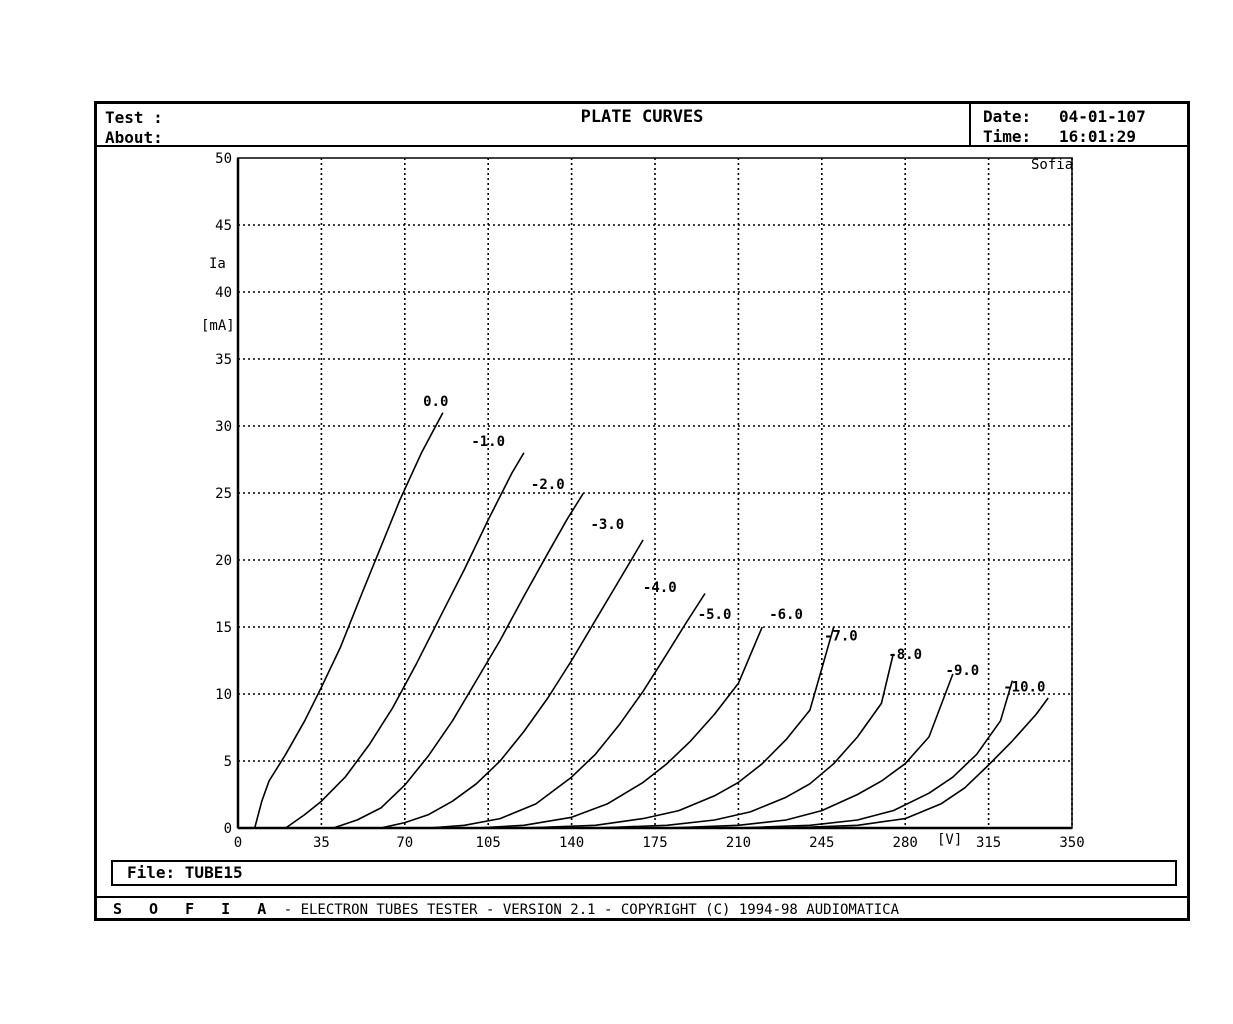 This screenshot has height=1024, width=1233. Describe the element at coordinates (223, 360) in the screenshot. I see `y-tick-label: 35` at that location.